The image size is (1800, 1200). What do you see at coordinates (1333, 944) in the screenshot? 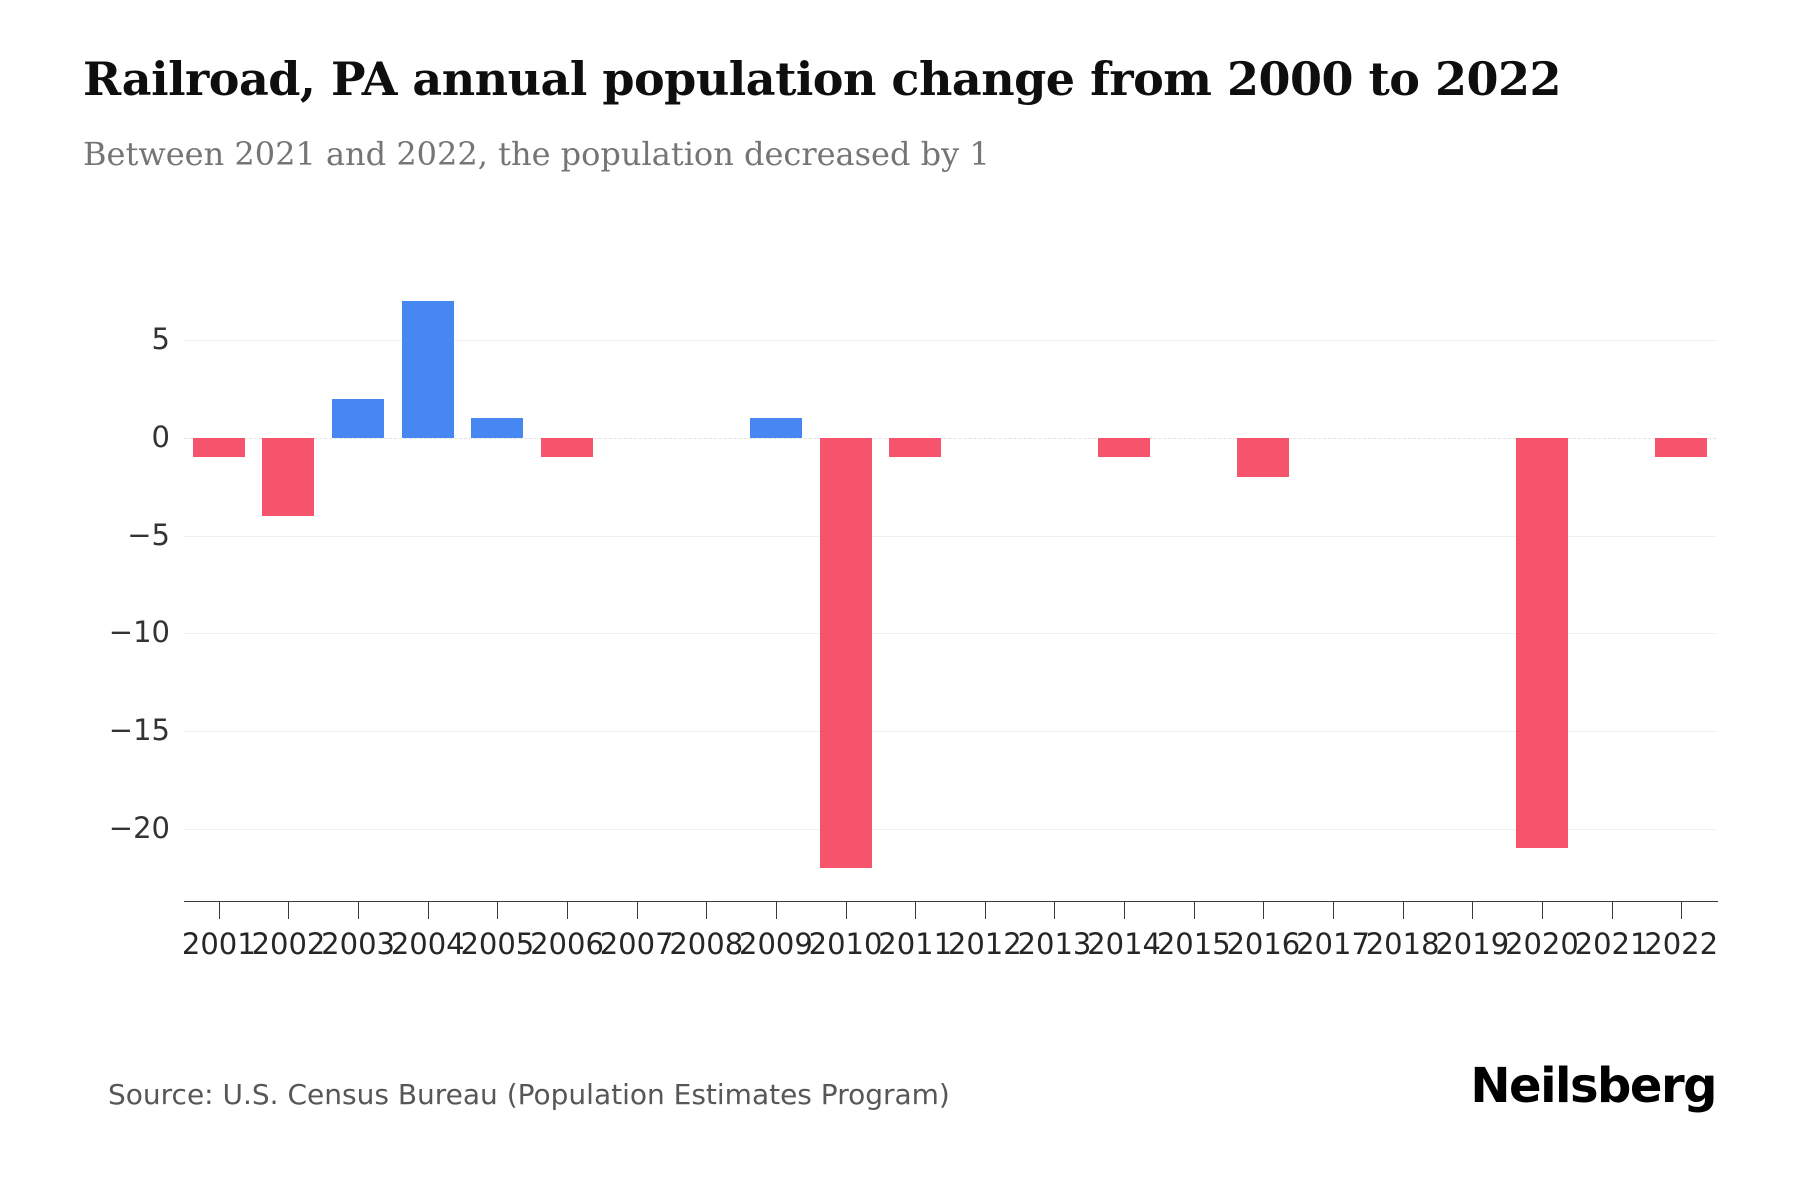
I see `x-axis-tick-label: 2017` at bounding box center [1333, 944].